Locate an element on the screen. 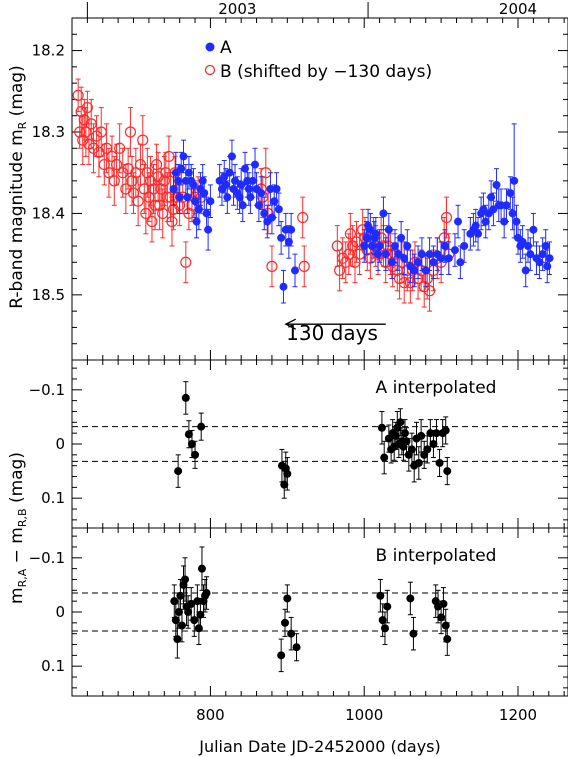  middle-panel-y-tick-labels: −0.1 0 0.1 is located at coordinates (47, 444).